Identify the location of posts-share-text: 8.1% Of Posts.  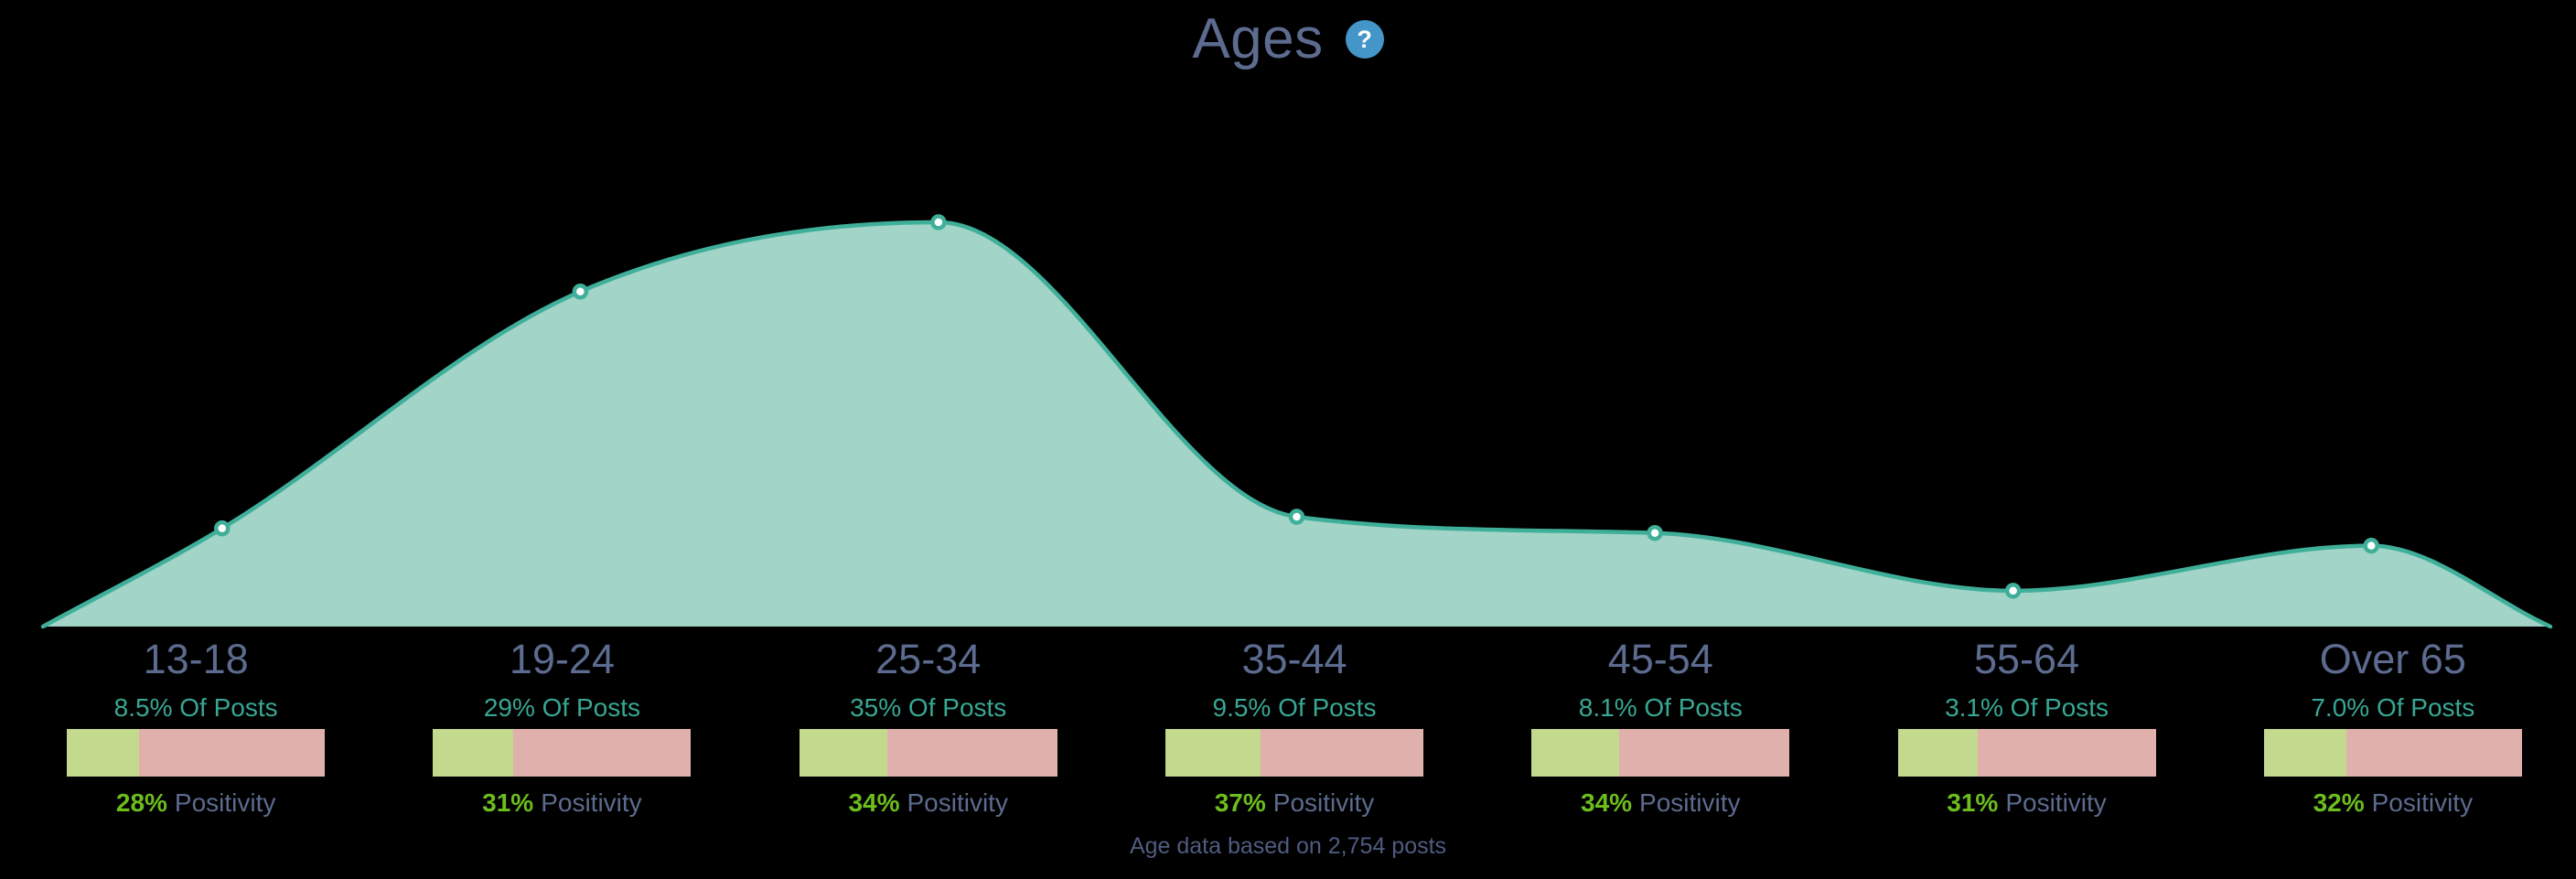
(1660, 707).